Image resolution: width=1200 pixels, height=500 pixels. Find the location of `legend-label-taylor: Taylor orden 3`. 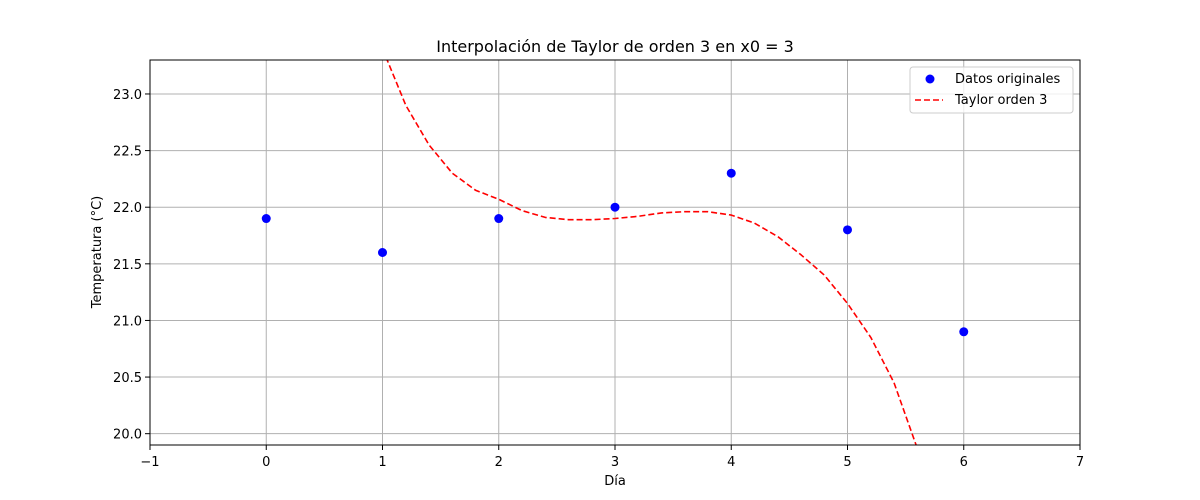

legend-label-taylor: Taylor orden 3 is located at coordinates (1000, 100).